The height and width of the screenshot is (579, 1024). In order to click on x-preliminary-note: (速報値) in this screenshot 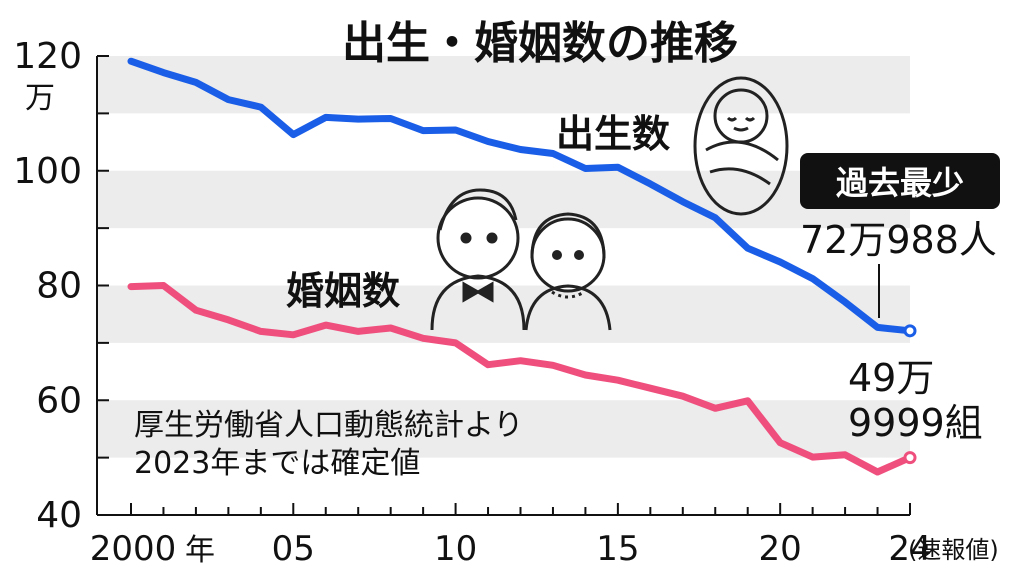, I will do `click(953, 550)`.